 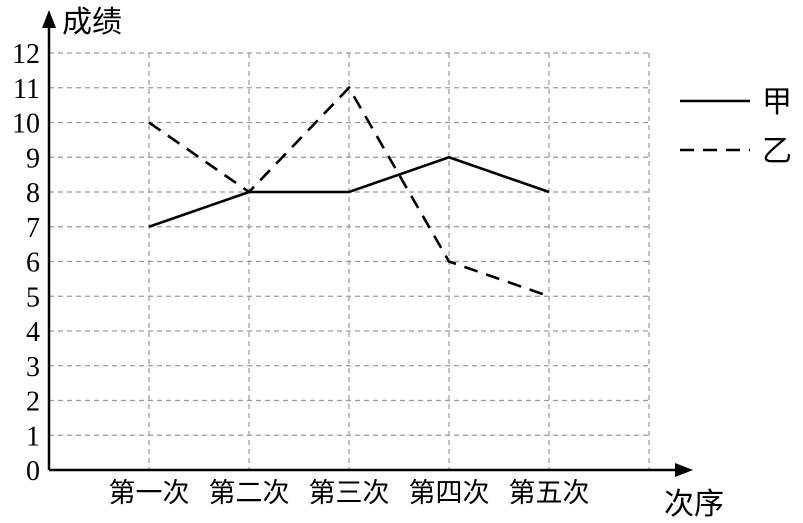 I want to click on x-axis-title: 次序, so click(x=694, y=504).